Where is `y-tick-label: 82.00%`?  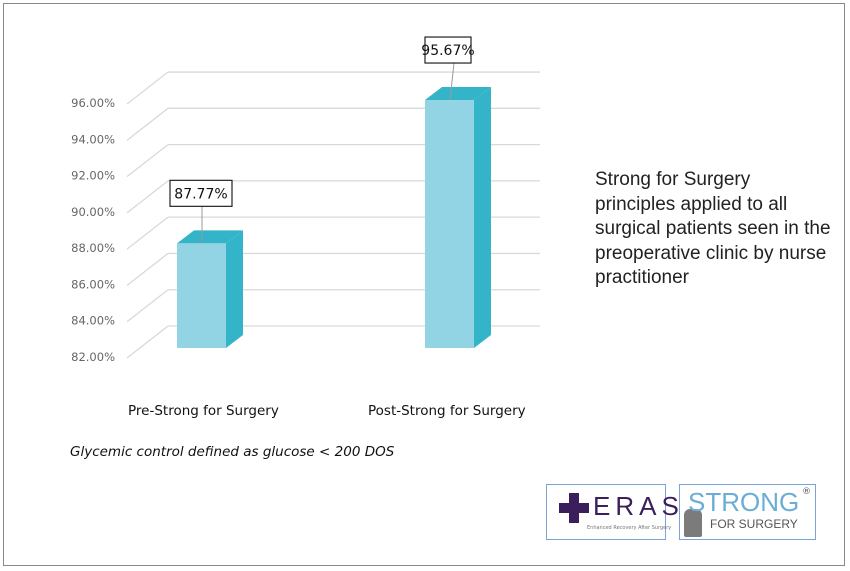 y-tick-label: 82.00% is located at coordinates (93, 357).